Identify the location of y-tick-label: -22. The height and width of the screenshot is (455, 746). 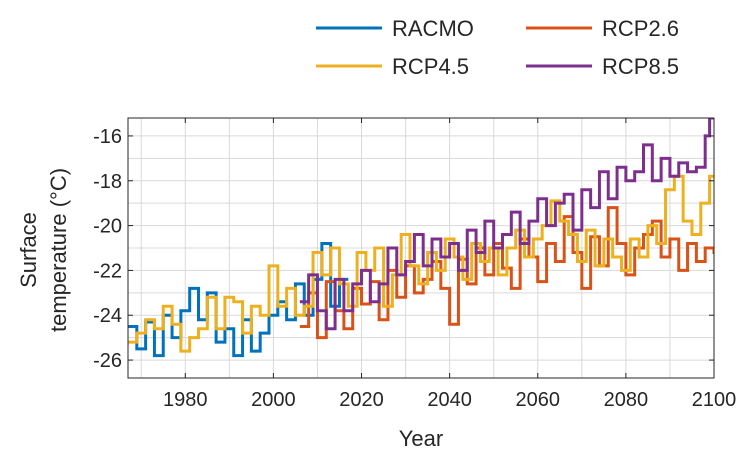
(107, 271).